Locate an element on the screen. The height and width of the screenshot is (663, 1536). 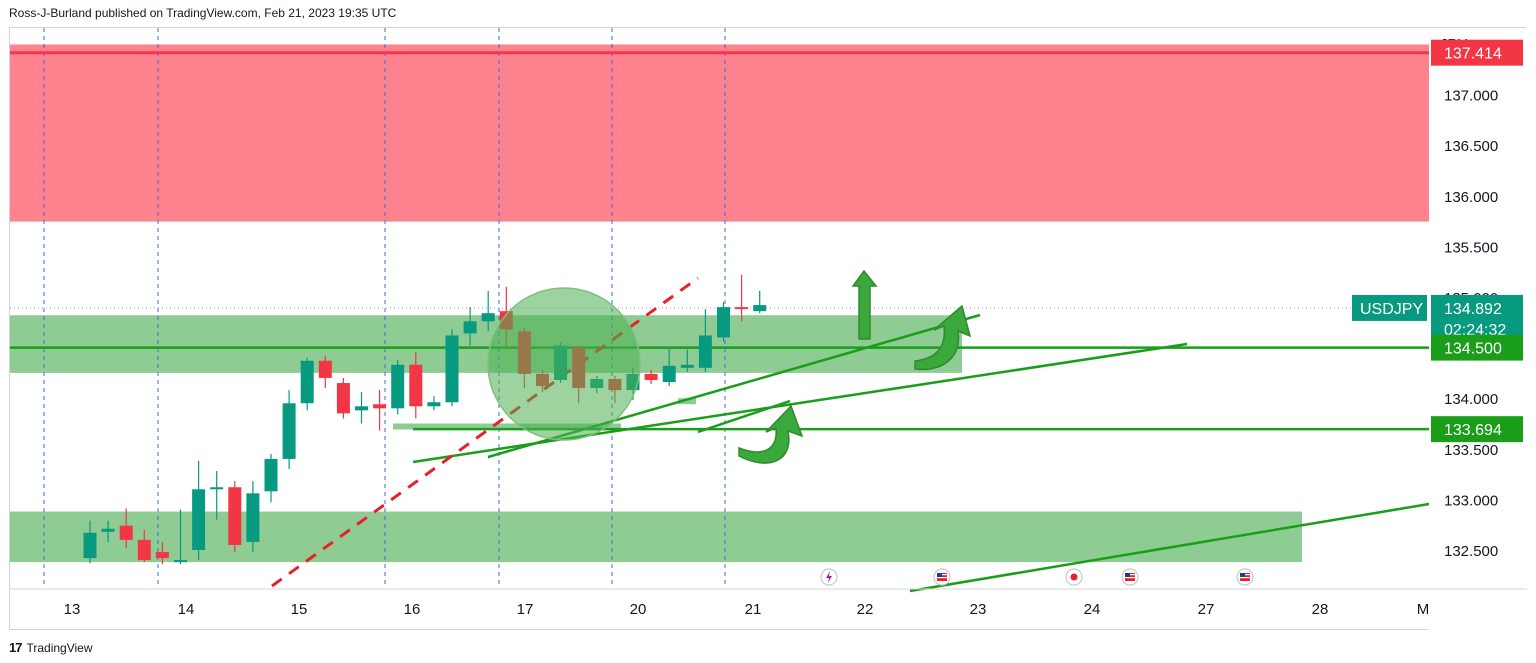
symbol-label: USDJPY is located at coordinates (1391, 309).